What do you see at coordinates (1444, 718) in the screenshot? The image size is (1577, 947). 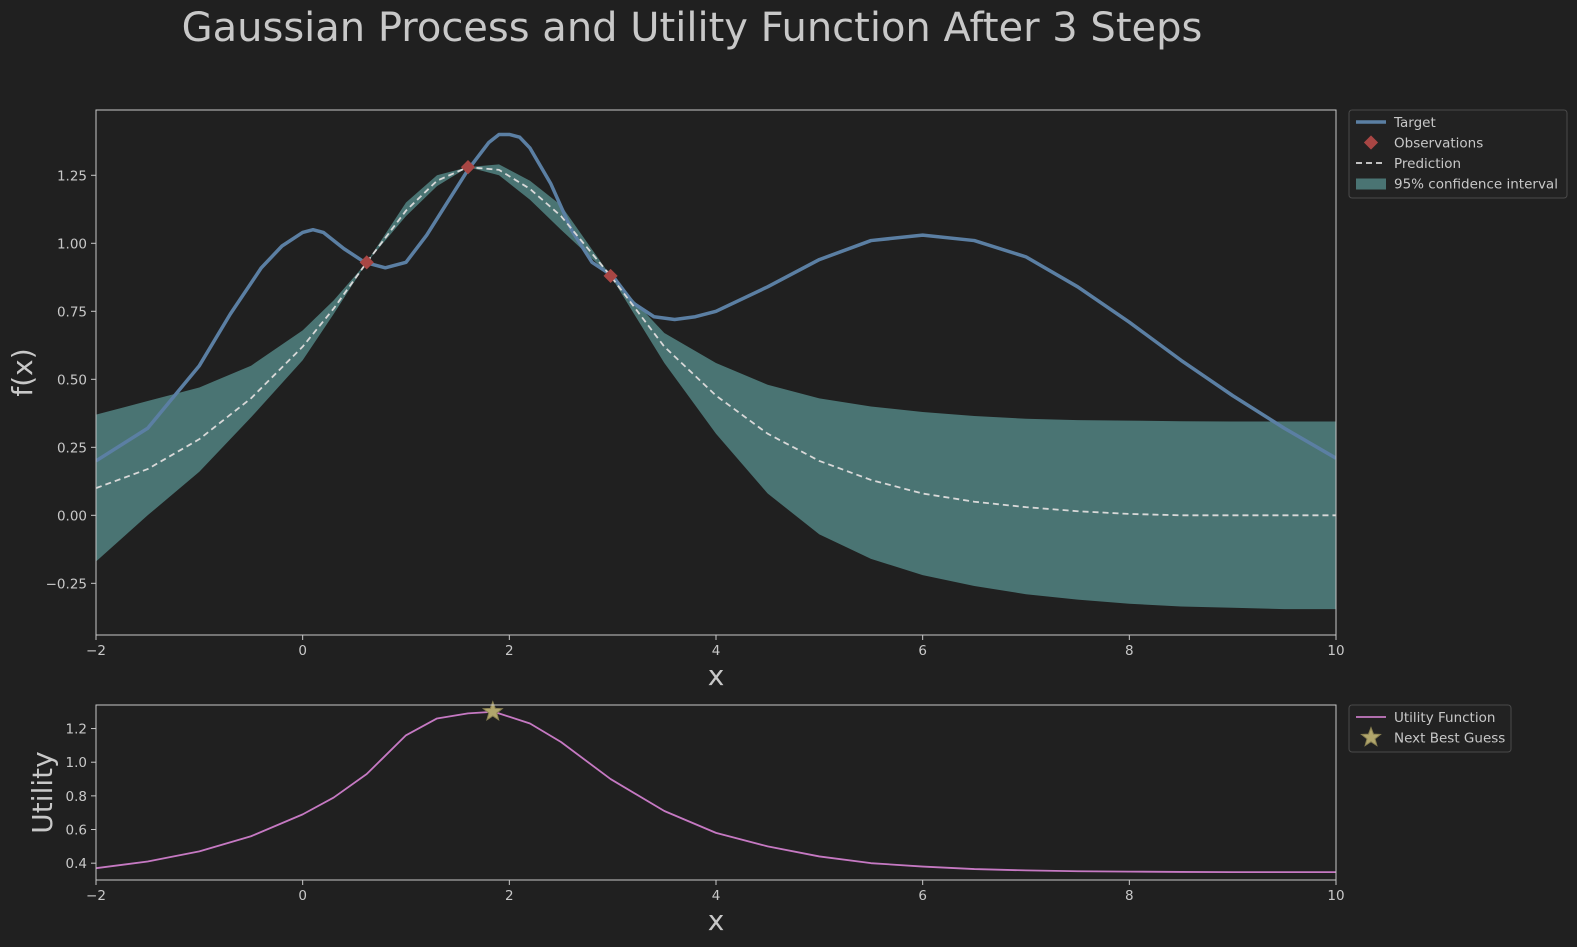 I see `legend-label: Utility Function` at bounding box center [1444, 718].